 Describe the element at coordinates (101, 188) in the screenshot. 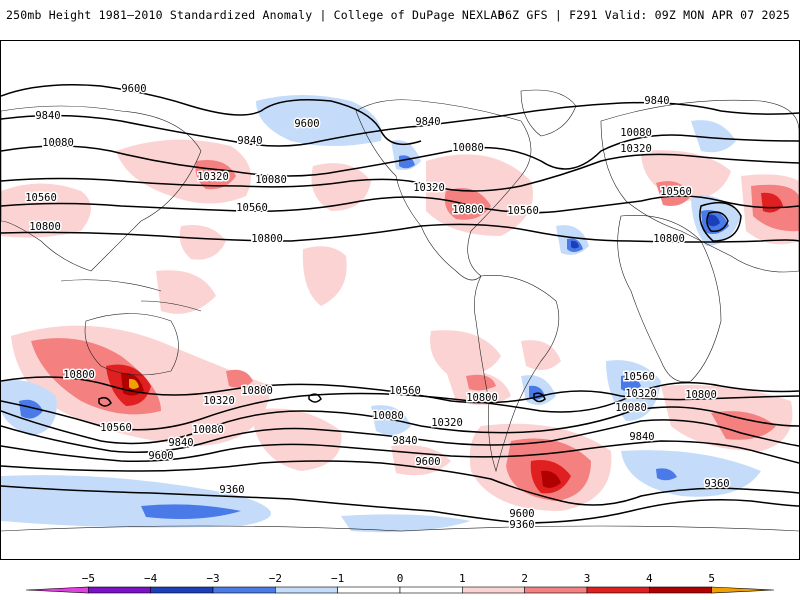

I see `asia-west-outline` at that location.